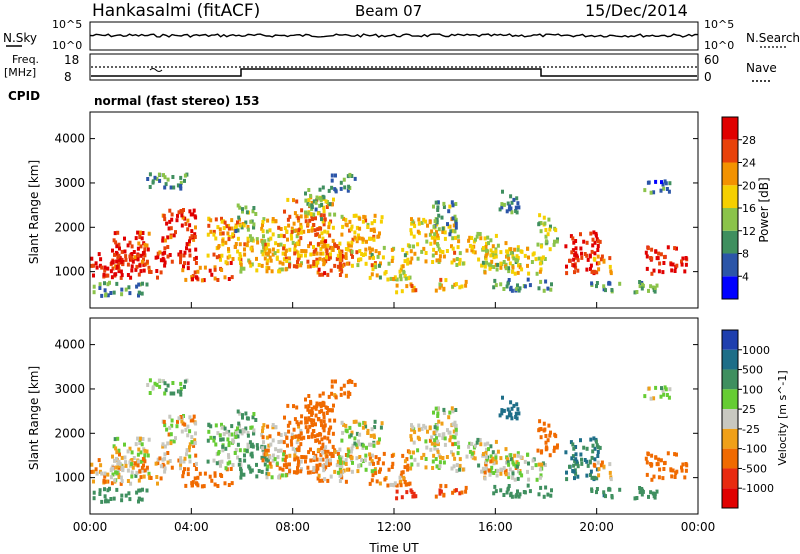  What do you see at coordinates (698, 527) in the screenshot?
I see `time-tick-label: 00:00` at bounding box center [698, 527].